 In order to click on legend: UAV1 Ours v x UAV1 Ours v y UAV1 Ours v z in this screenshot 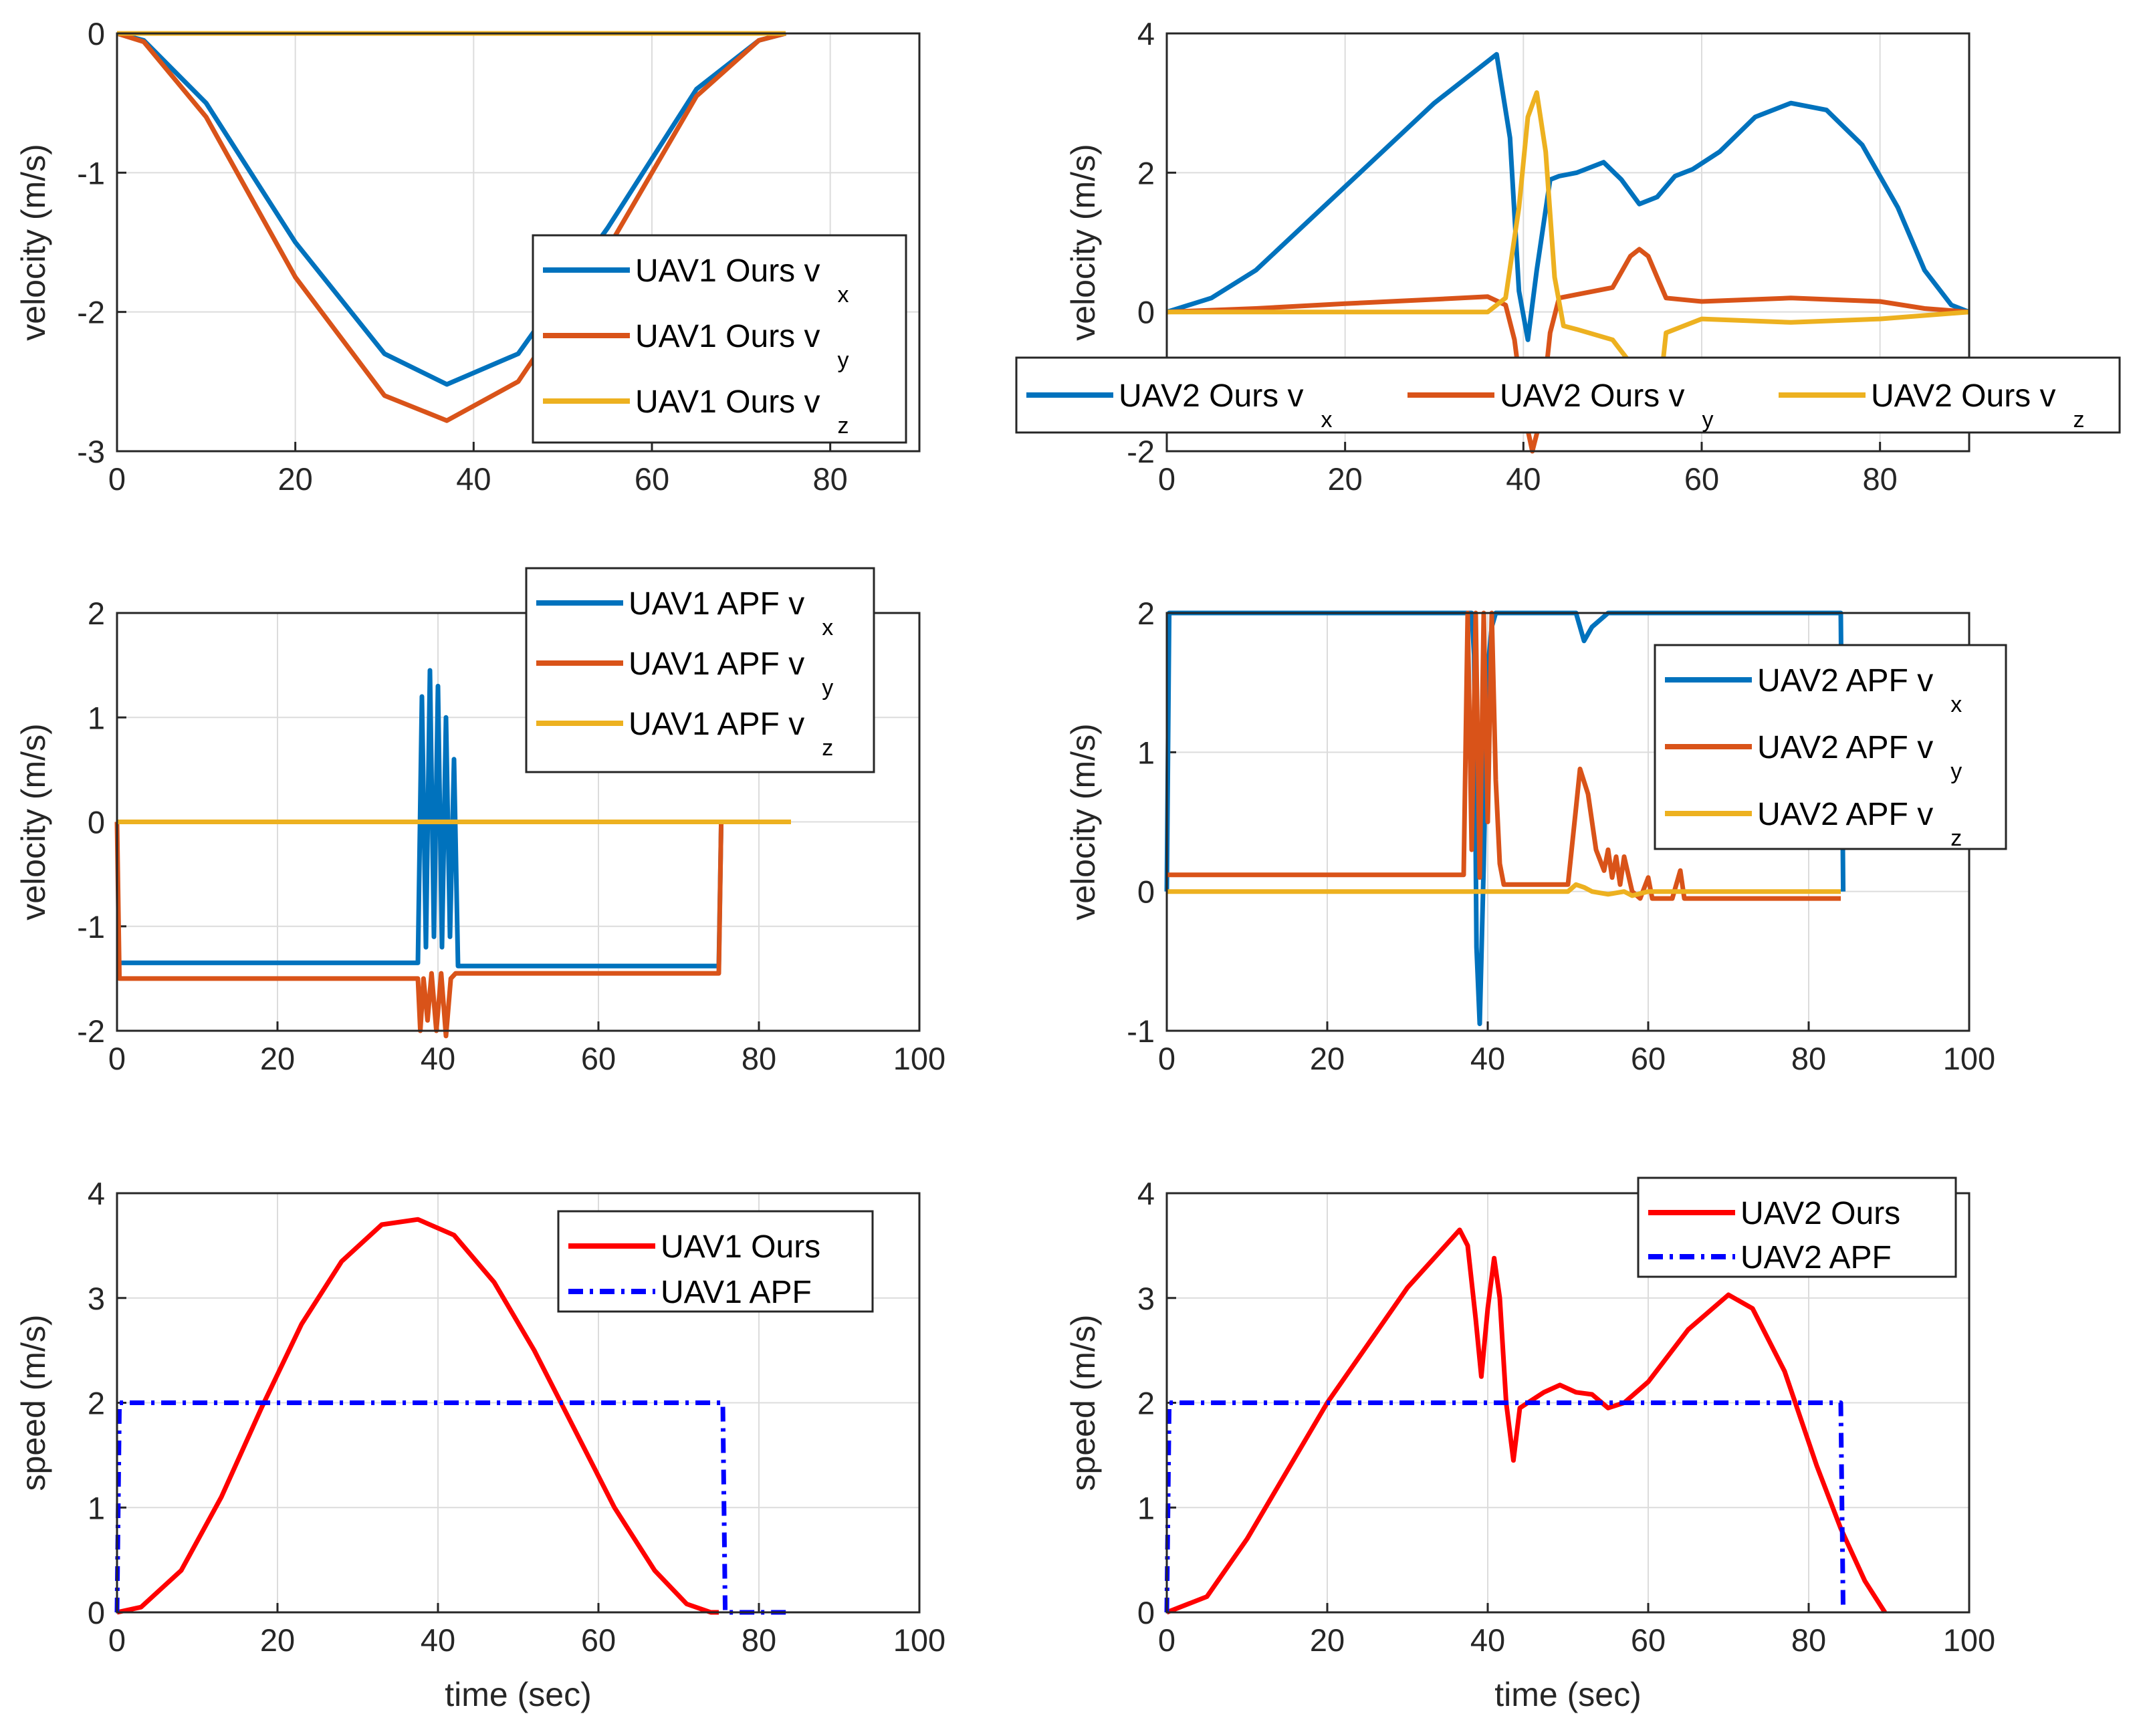, I will do `click(719, 339)`.